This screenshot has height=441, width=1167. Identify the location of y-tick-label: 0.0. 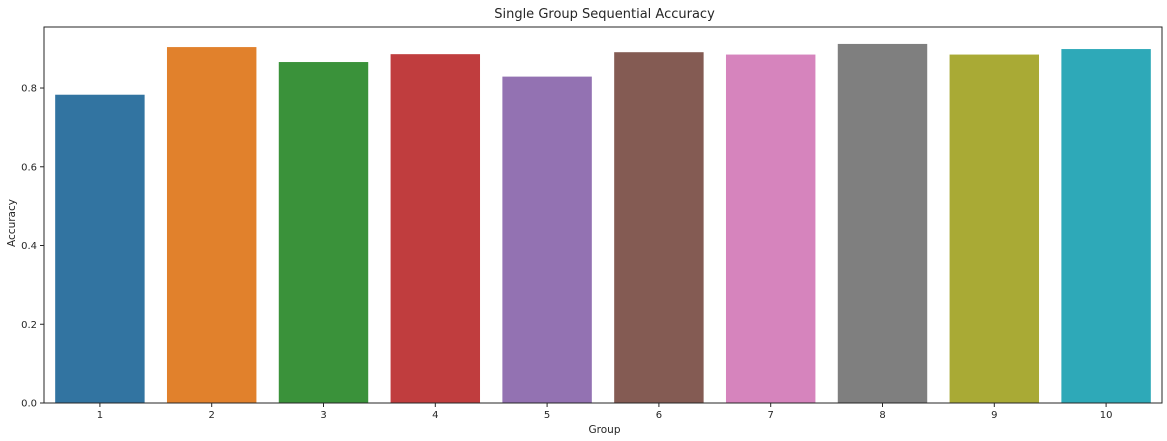
(29, 404).